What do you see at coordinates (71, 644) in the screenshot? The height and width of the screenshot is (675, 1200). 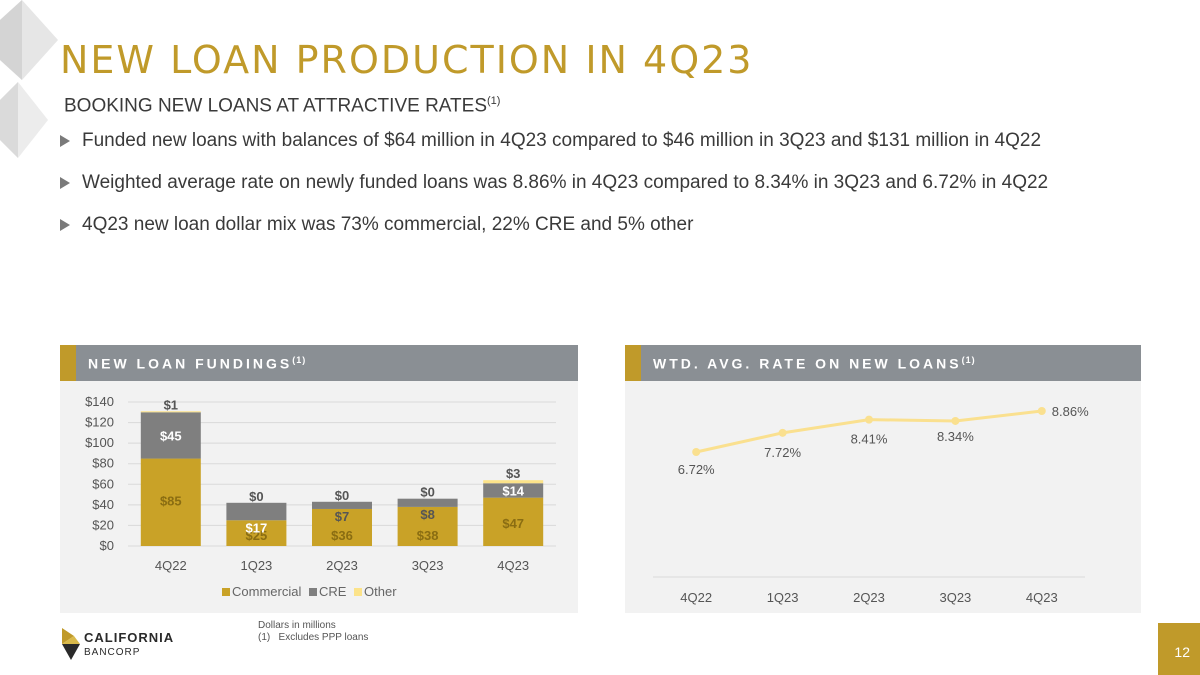 I see `logo-mark-icon` at bounding box center [71, 644].